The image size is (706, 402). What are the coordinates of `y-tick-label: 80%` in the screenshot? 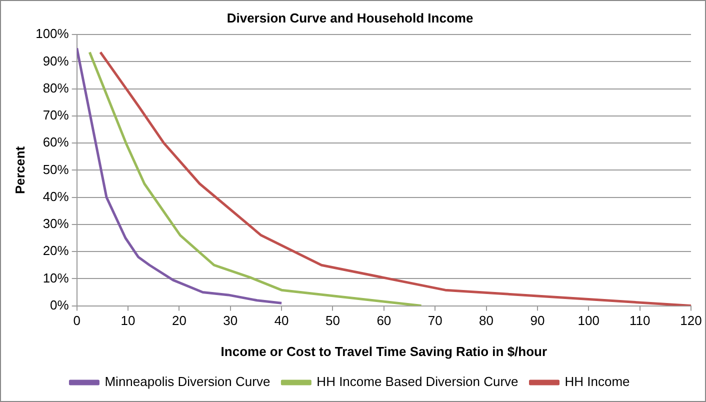 It's located at (56, 88).